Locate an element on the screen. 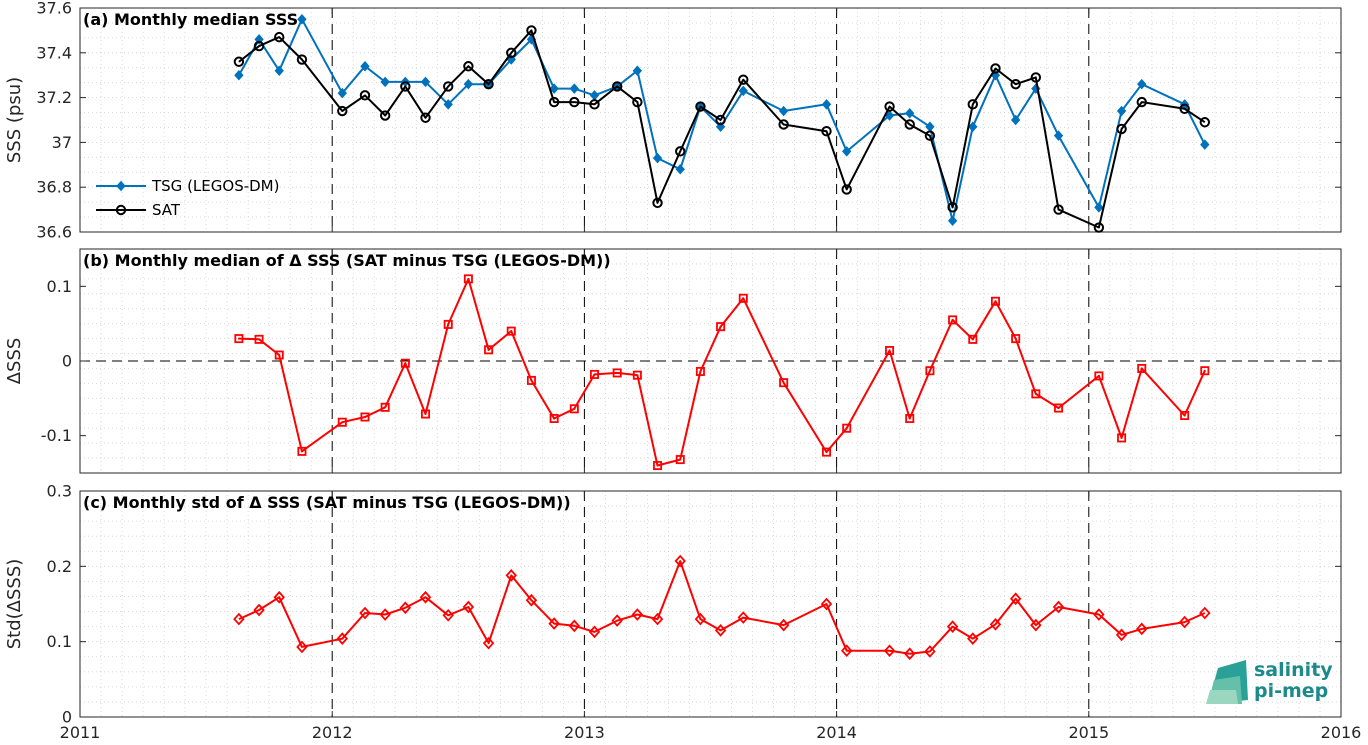 The width and height of the screenshot is (1368, 745). y-tick-label: 0 is located at coordinates (67, 717).